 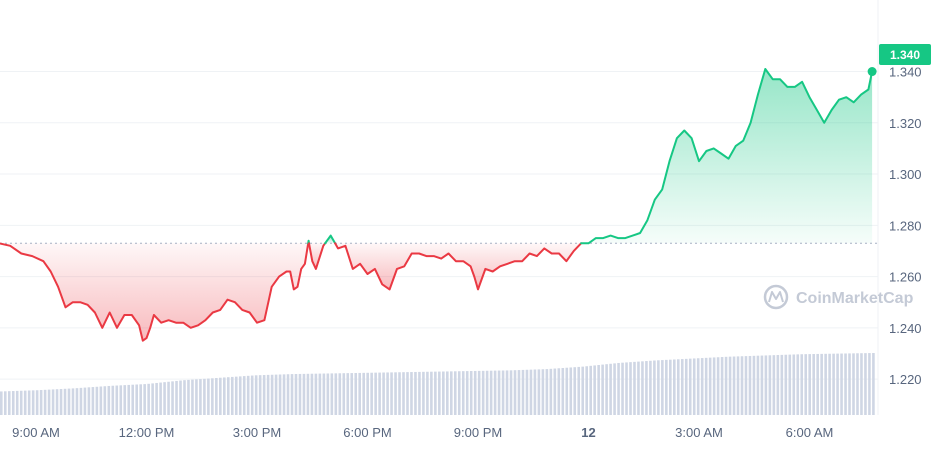 What do you see at coordinates (588, 432) in the screenshot?
I see `x-tick-label: 12` at bounding box center [588, 432].